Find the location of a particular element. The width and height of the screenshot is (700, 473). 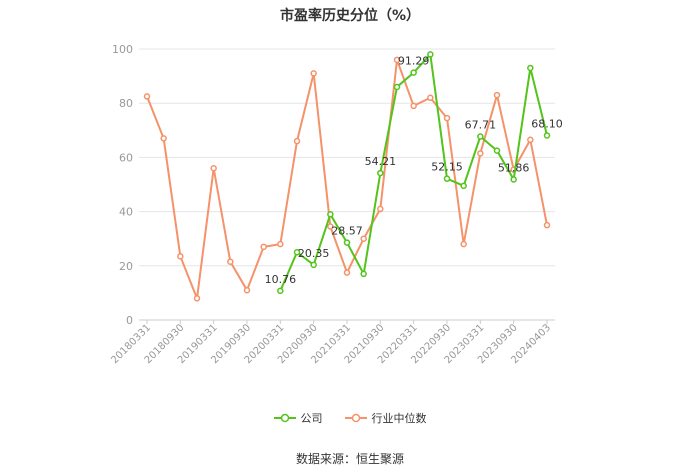

legend: 公司 行业中位数 is located at coordinates (350, 418).